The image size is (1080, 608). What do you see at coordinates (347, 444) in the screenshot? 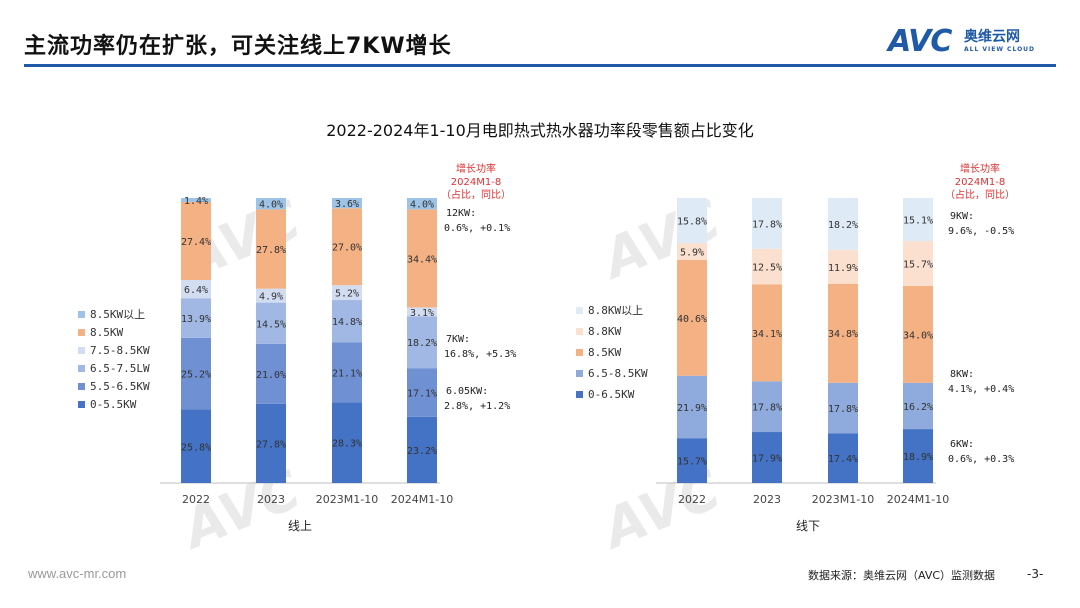
I see `data-label: 28.3%` at bounding box center [347, 444].